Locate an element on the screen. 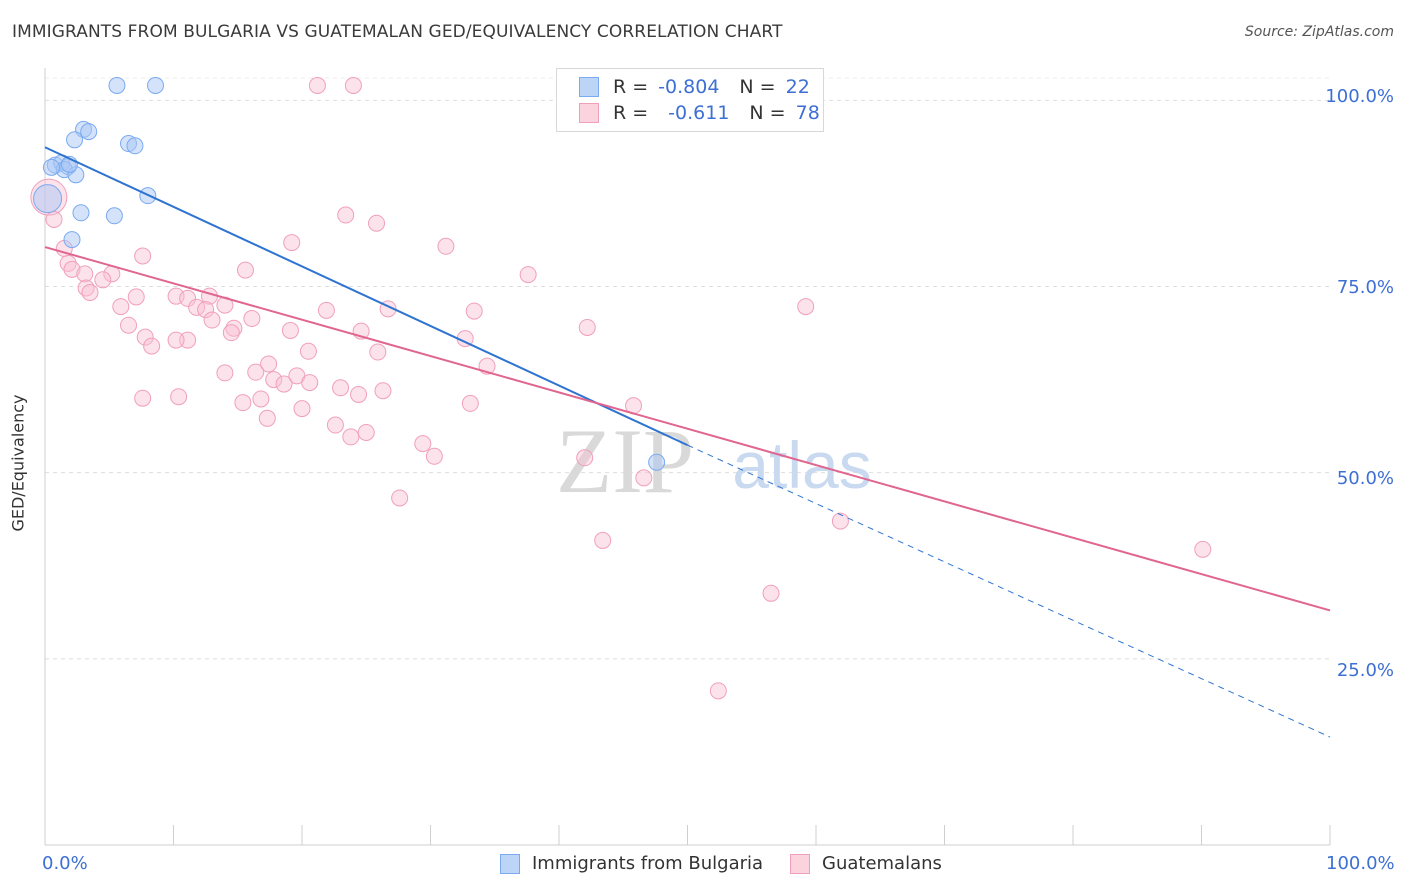 The height and width of the screenshot is (892, 1406). legend-label: Guatemalans is located at coordinates (882, 863).